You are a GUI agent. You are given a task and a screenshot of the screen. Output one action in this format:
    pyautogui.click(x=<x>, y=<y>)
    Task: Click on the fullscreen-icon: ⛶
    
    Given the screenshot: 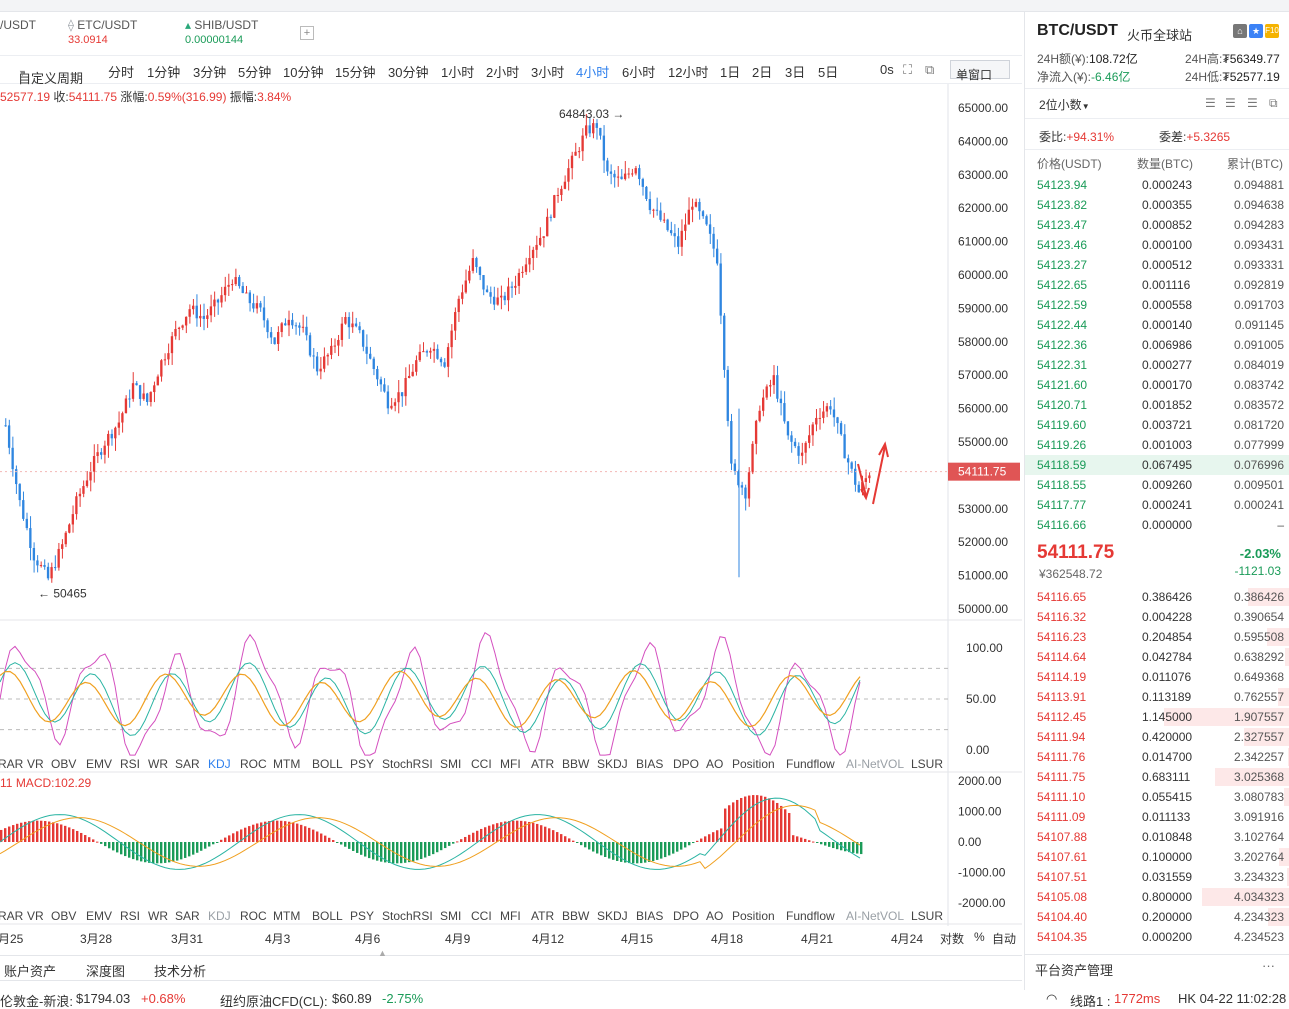 What is the action you would take?
    pyautogui.click(x=908, y=69)
    